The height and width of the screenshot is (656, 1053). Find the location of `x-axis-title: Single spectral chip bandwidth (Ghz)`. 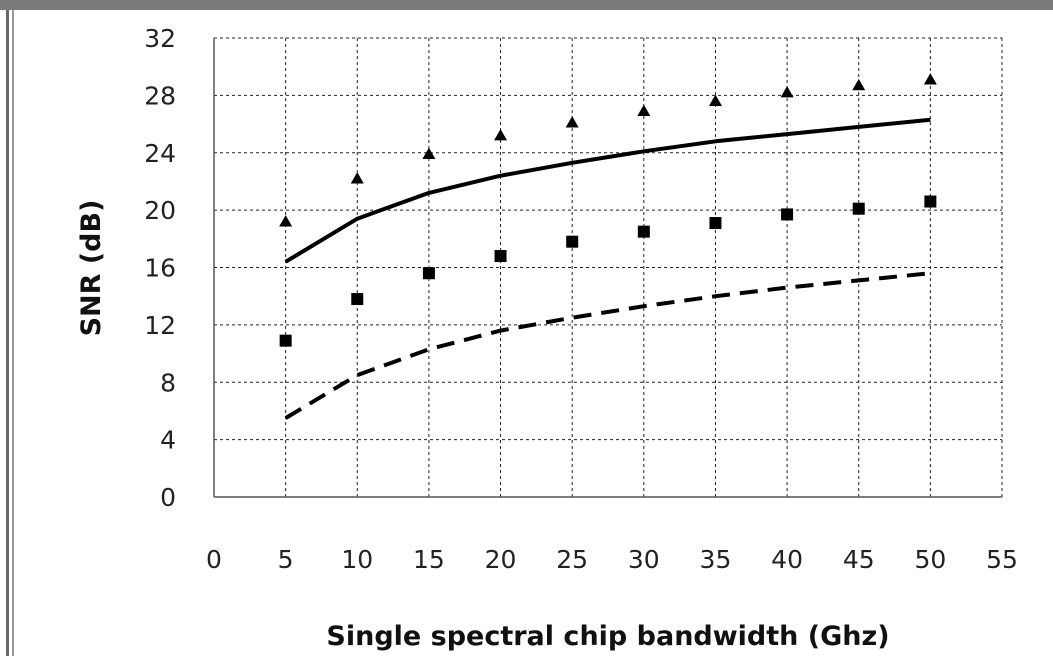

x-axis-title: Single spectral chip bandwidth (Ghz) is located at coordinates (607, 636).